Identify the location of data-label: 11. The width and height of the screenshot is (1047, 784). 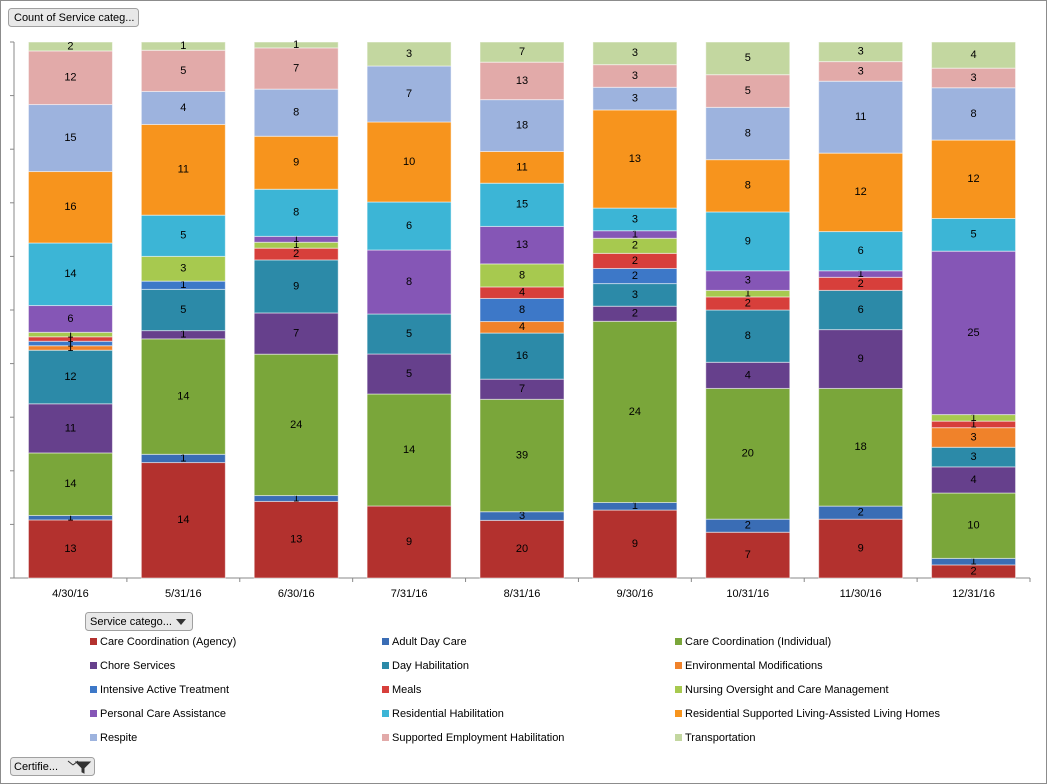
(70, 428).